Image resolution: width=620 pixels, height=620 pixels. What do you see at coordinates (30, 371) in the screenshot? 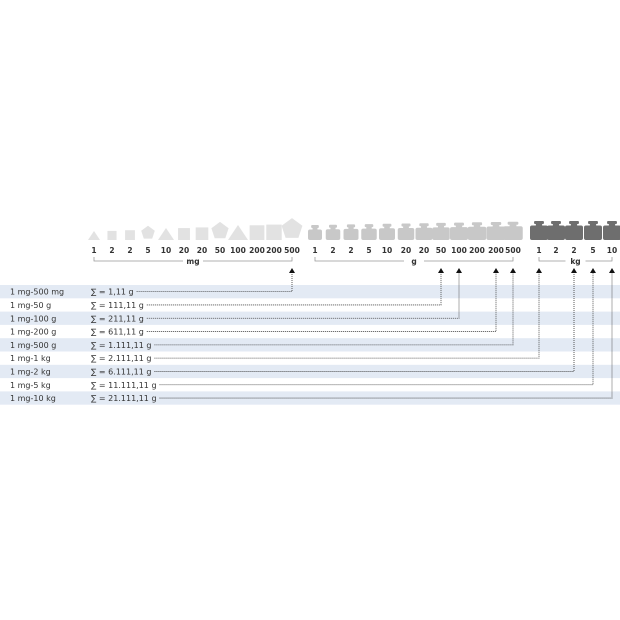
I see `range-label: 1 mg-2 kg` at bounding box center [30, 371].